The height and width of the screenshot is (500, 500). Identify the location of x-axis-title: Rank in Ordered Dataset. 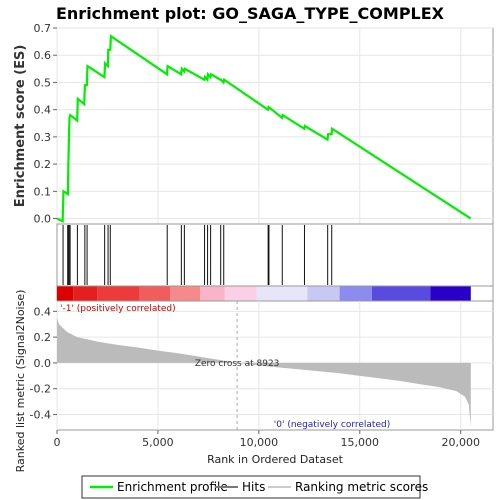
(275, 459).